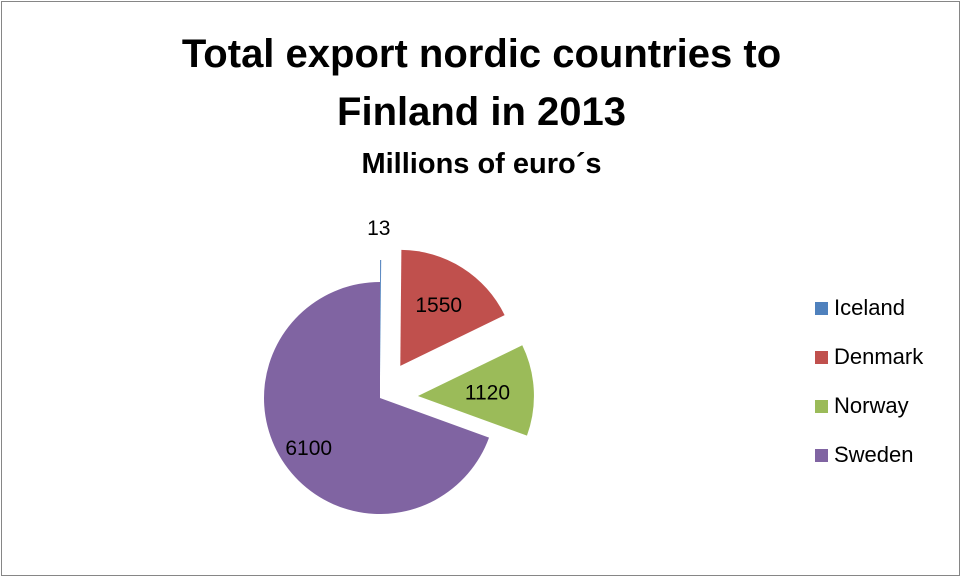 This screenshot has width=963, height=579. Describe the element at coordinates (481, 164) in the screenshot. I see `chart-subtitle: Millions of euro´s` at that location.